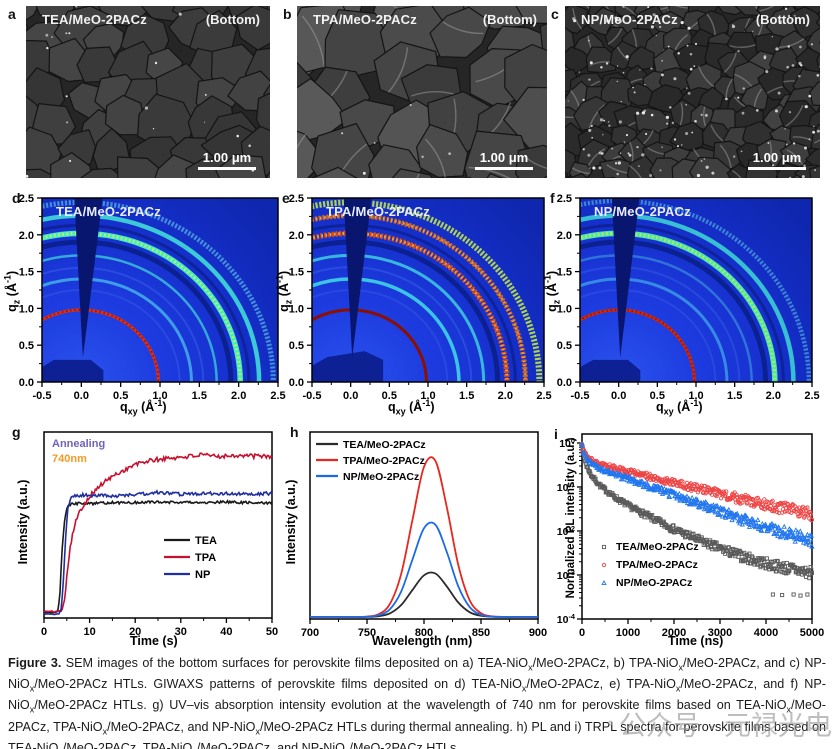 Image resolution: width=832 pixels, height=749 pixels. Describe the element at coordinates (555, 14) in the screenshot. I see `panel-letter-c: c` at that location.